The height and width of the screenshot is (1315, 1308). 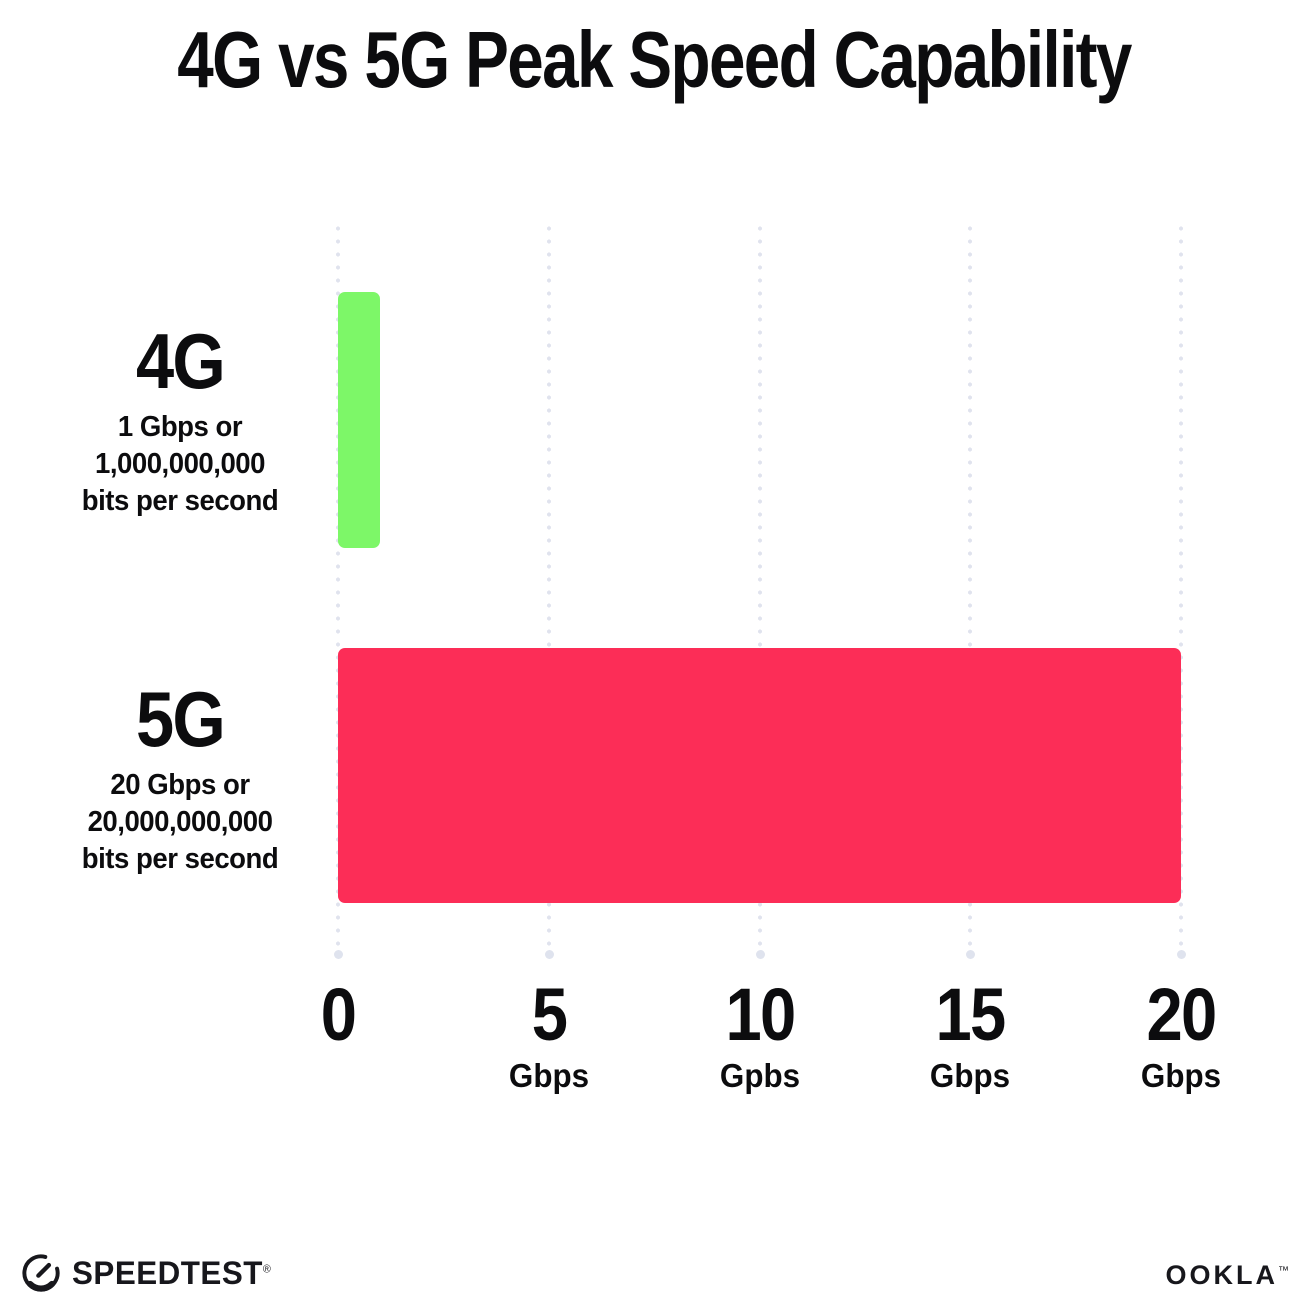 What do you see at coordinates (180, 785) in the screenshot?
I see `row-label-5g-subline1: 20 Gbps or` at bounding box center [180, 785].